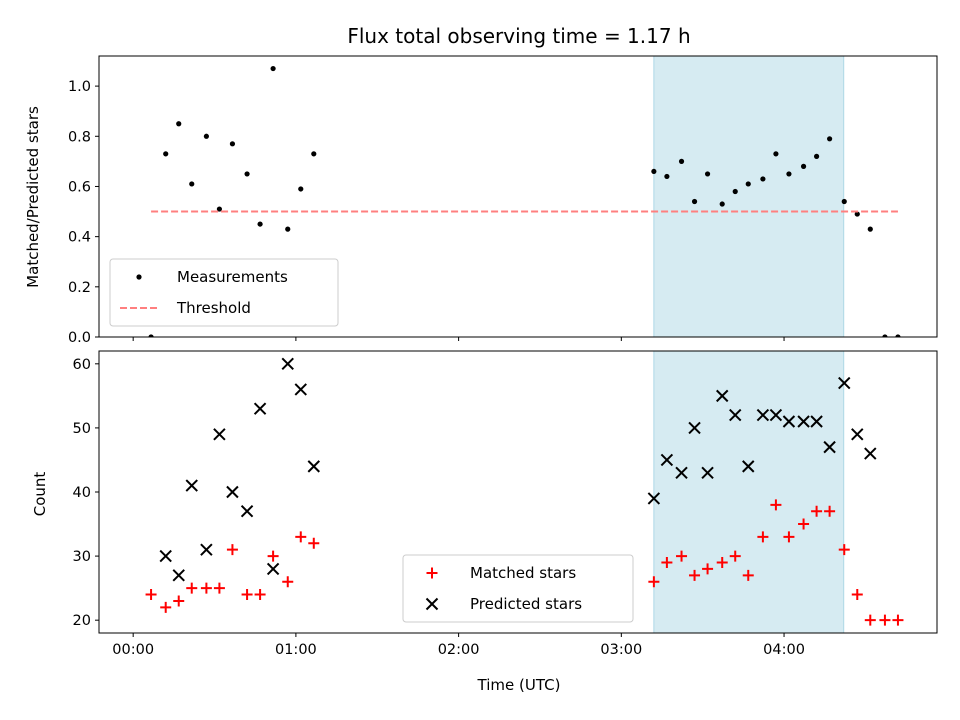 The image size is (960, 720). I want to click on y-tick-label: 0.4, so click(79, 238).